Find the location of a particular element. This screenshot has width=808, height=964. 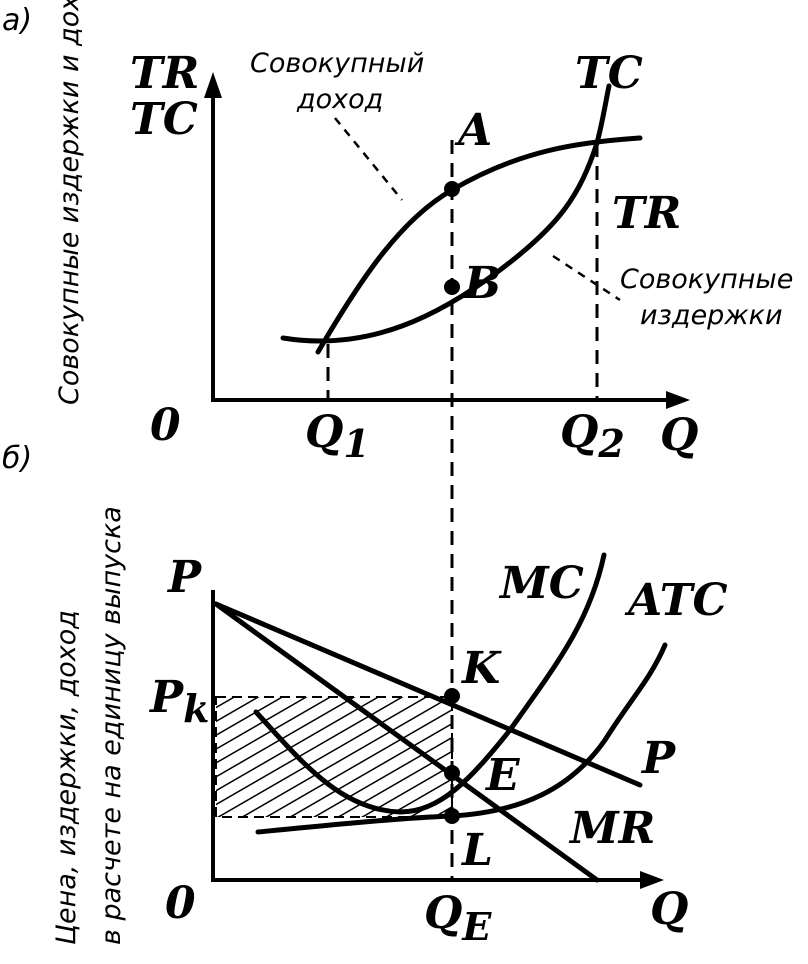

panel-b-origin: 0 is located at coordinates (180, 903).